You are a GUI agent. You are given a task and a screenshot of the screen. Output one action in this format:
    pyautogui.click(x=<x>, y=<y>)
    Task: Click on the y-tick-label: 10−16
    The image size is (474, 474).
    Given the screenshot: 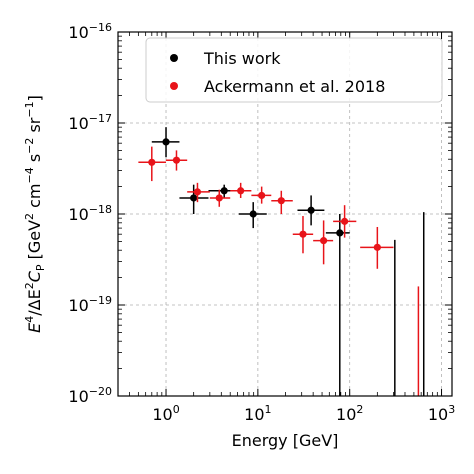 What is the action you would take?
    pyautogui.click(x=90, y=31)
    